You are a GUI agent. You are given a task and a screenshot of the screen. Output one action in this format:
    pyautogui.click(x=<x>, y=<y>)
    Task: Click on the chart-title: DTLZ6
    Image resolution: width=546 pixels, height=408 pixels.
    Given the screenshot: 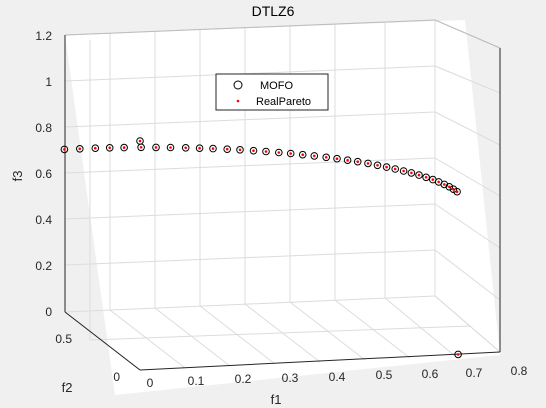 What is the action you would take?
    pyautogui.click(x=273, y=11)
    